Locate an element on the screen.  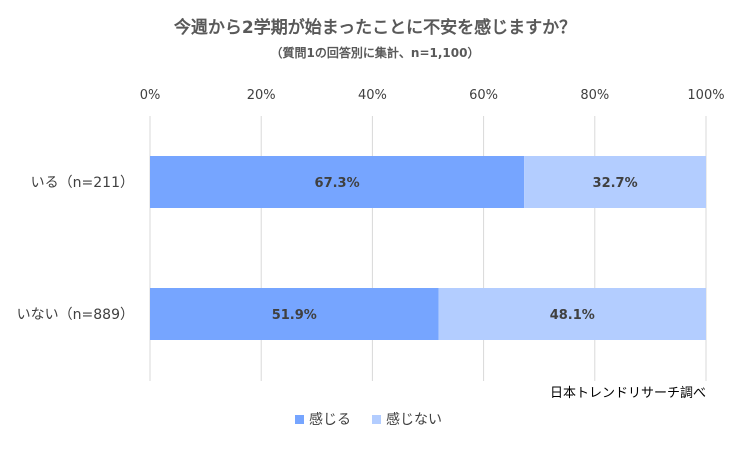
data-label: 32.7% is located at coordinates (615, 183).